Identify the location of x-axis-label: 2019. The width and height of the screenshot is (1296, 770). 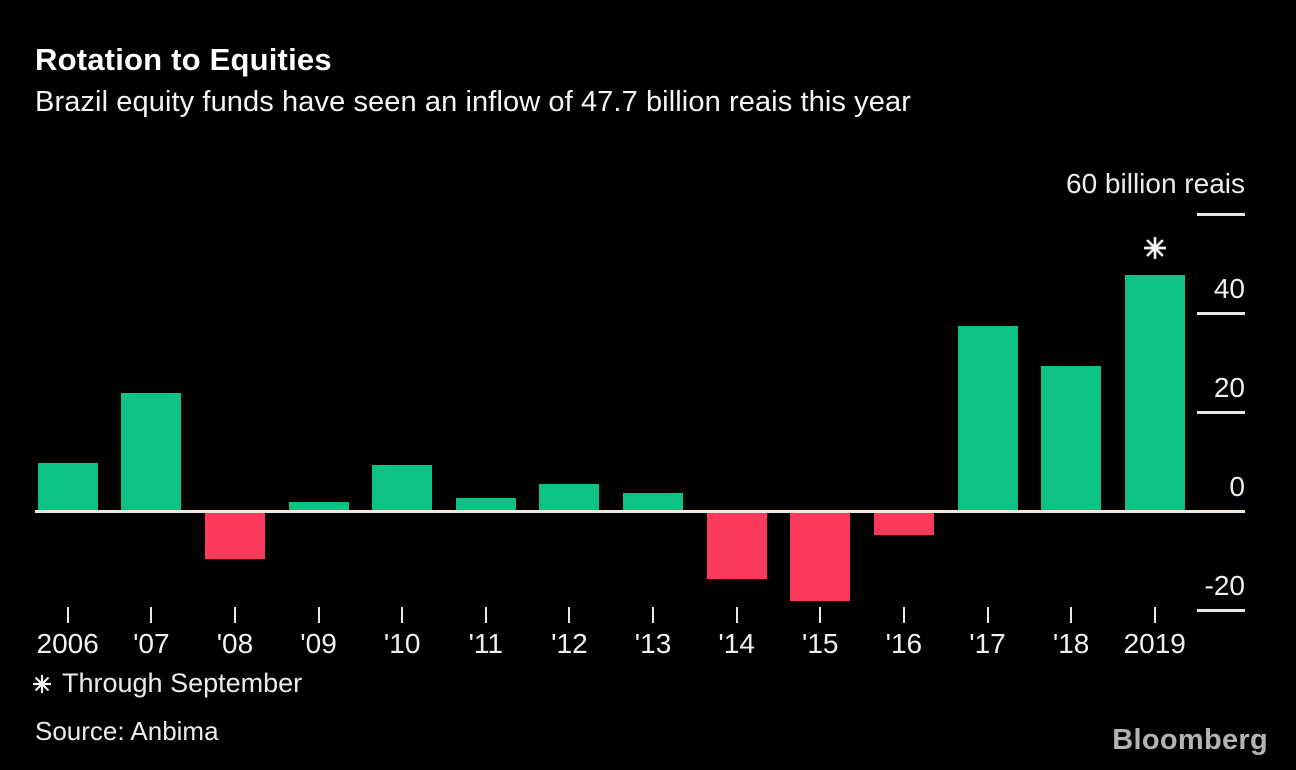
(1154, 643).